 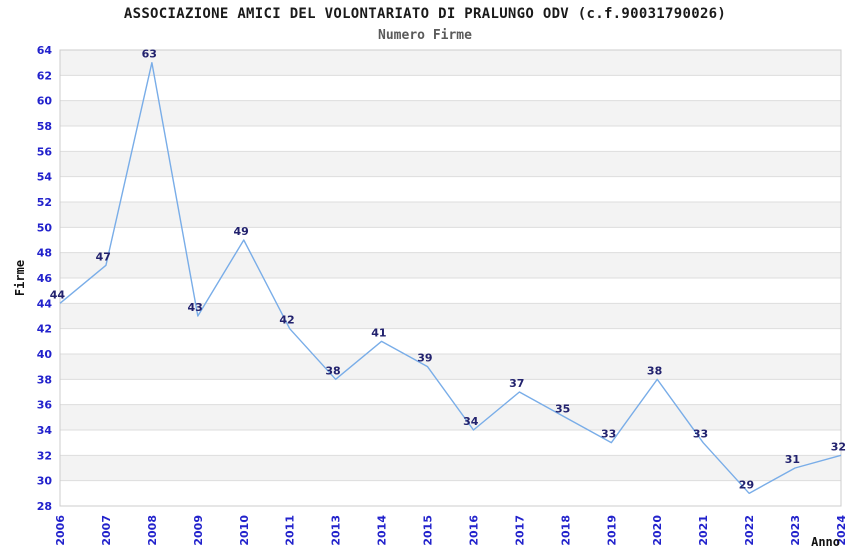 What do you see at coordinates (428, 530) in the screenshot?
I see `x-tick-label: 2015` at bounding box center [428, 530].